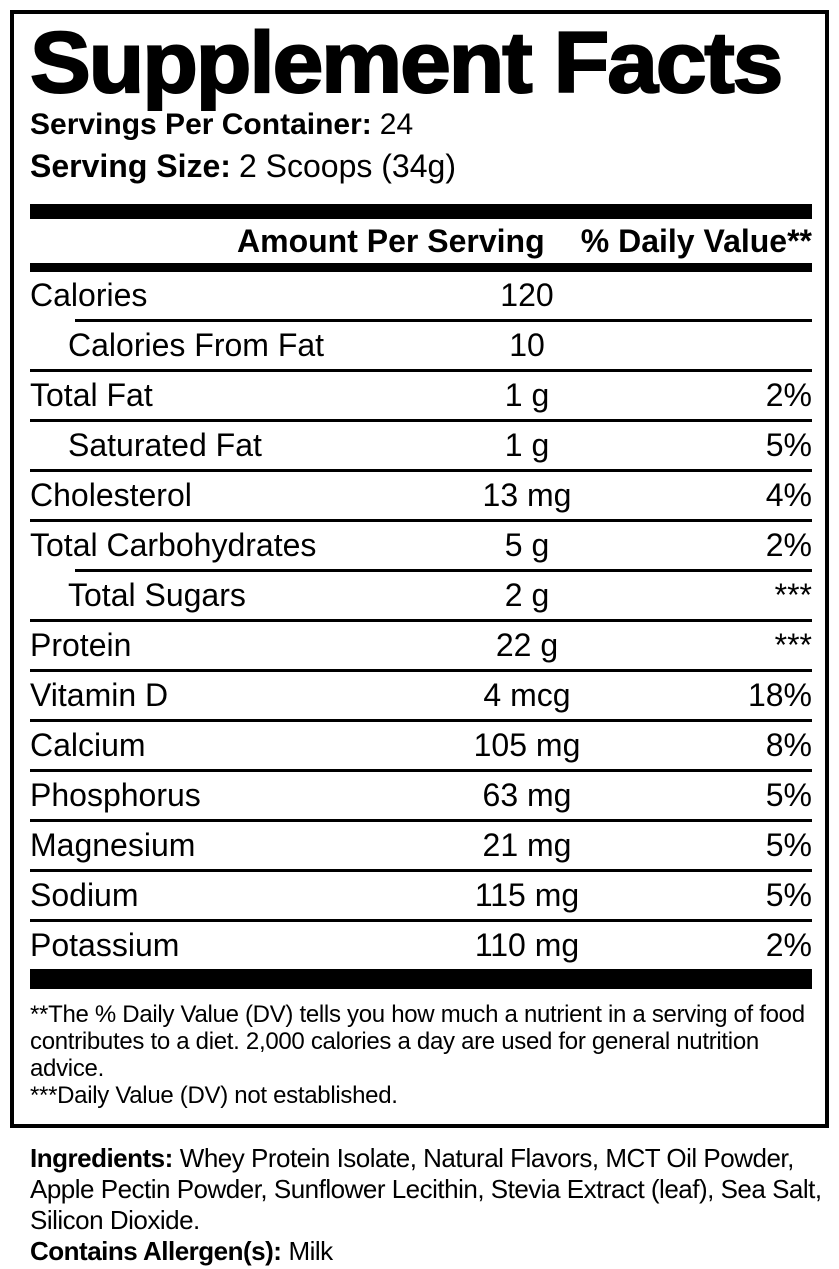  What do you see at coordinates (81, 645) in the screenshot?
I see `nutrient-name: Protein` at bounding box center [81, 645].